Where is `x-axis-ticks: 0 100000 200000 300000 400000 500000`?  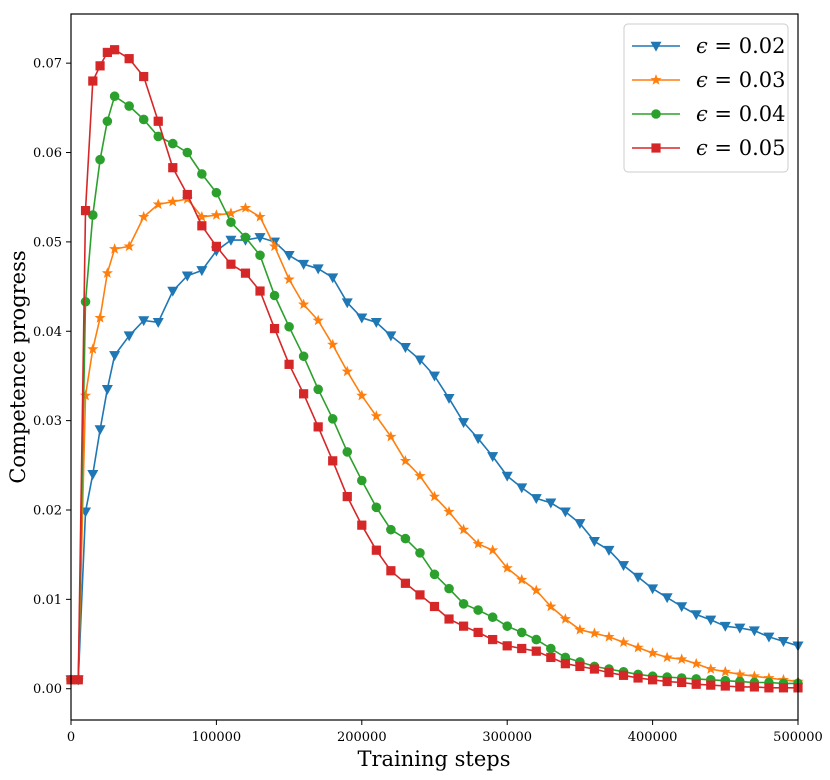 x-axis-ticks: 0 100000 200000 300000 400000 500000 is located at coordinates (445, 732).